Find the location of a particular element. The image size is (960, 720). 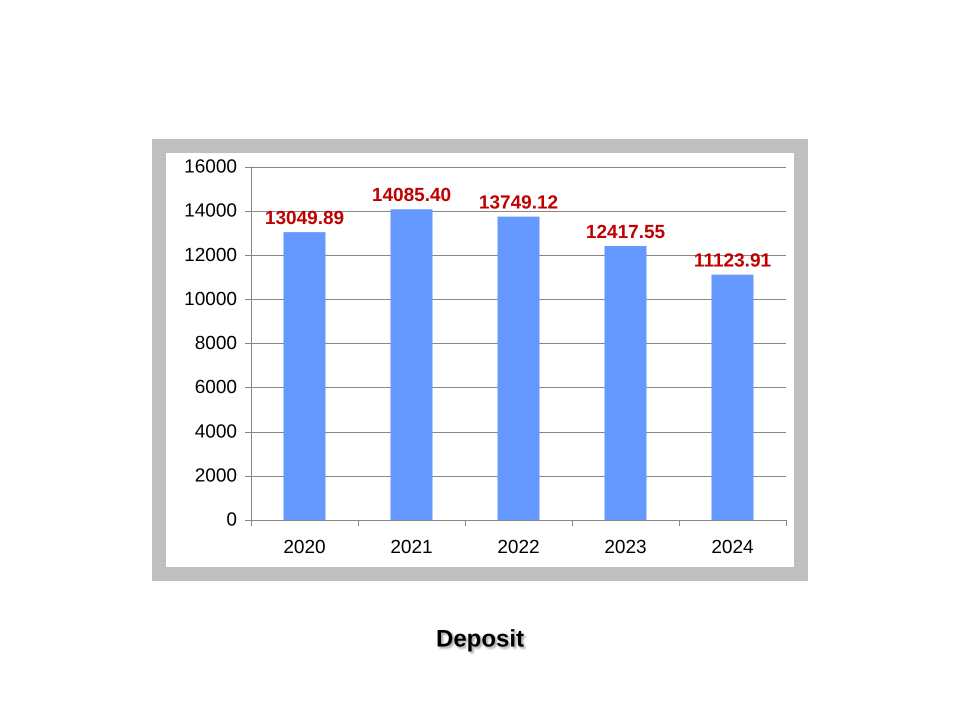

data-label: 13749.12 is located at coordinates (518, 203).